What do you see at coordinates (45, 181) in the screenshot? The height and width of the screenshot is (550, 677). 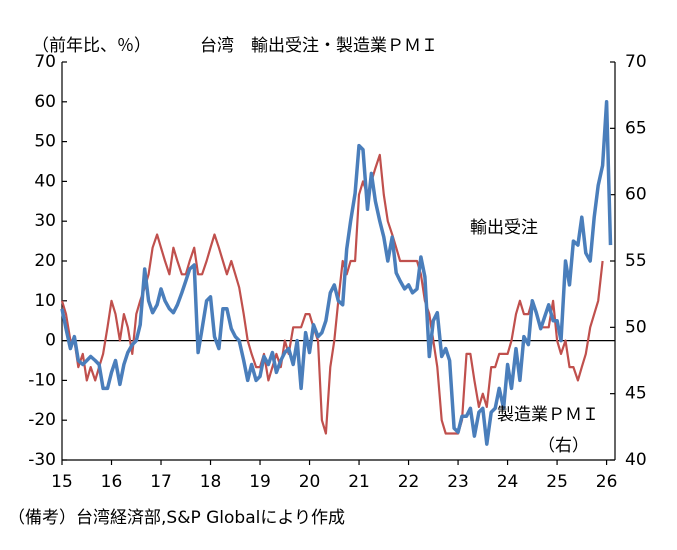 I see `y-tick-label: 40` at bounding box center [45, 181].